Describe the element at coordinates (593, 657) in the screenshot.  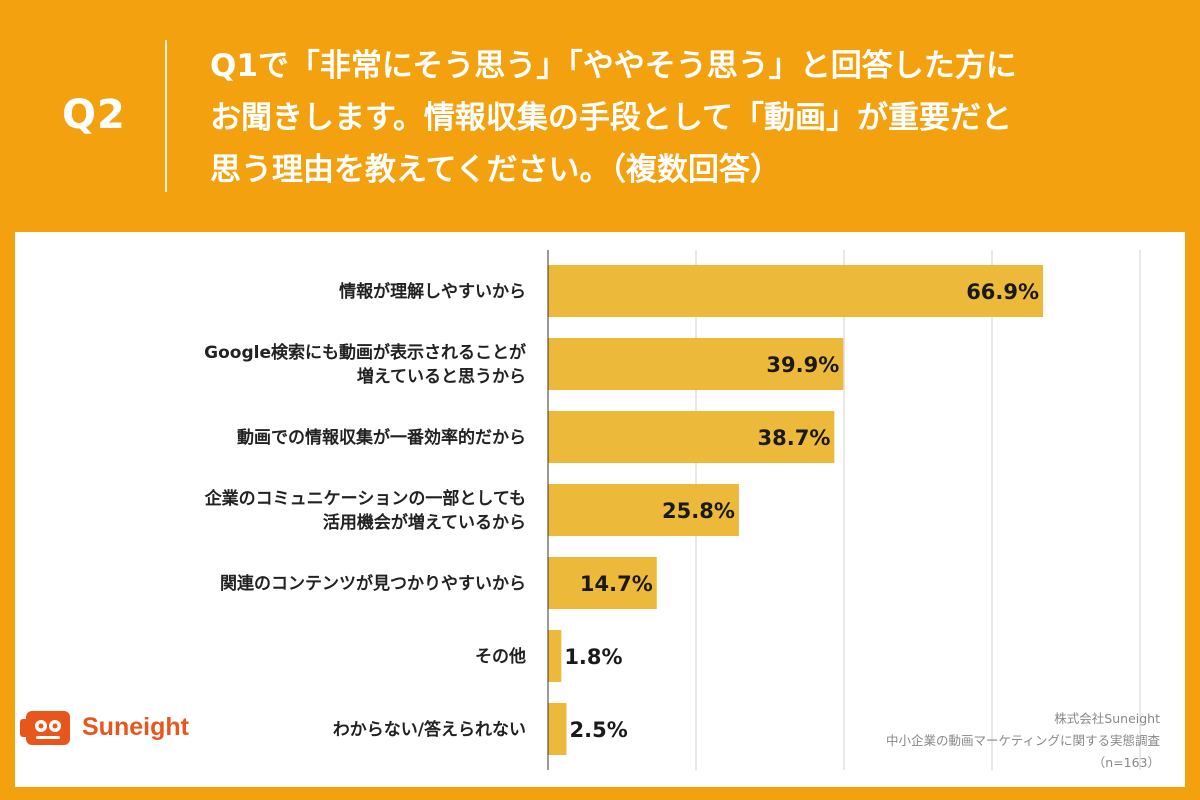
I see `data-label: 1.8%` at that location.